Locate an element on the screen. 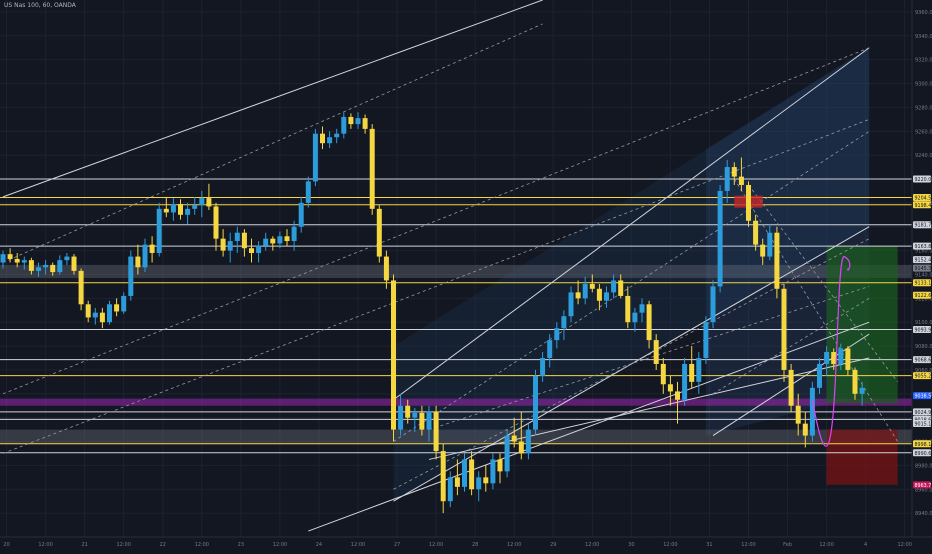  y-tick-label: 9340.0 is located at coordinates (923, 37).